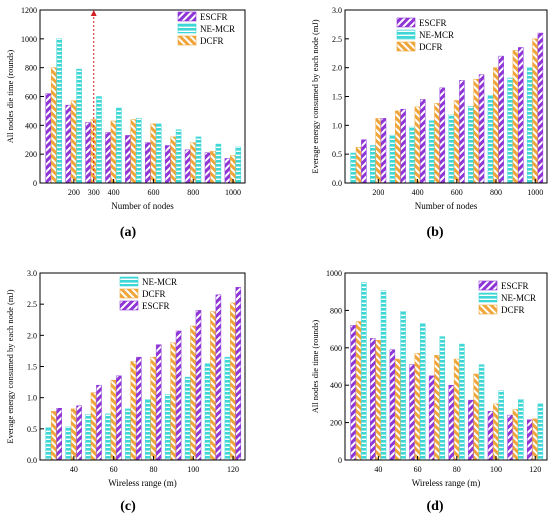  Describe the element at coordinates (31, 97) in the screenshot. I see `panel-a-ytick-label: 600` at that location.